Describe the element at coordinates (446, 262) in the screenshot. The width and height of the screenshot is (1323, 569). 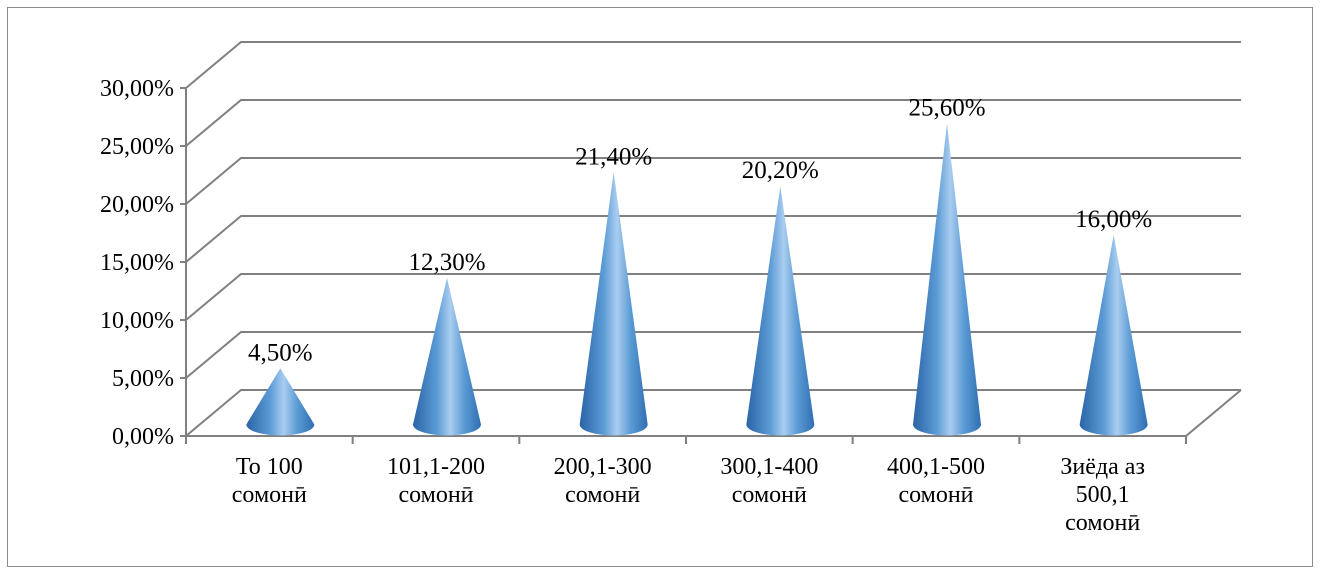
I see `data-label: 12,30%` at that location.